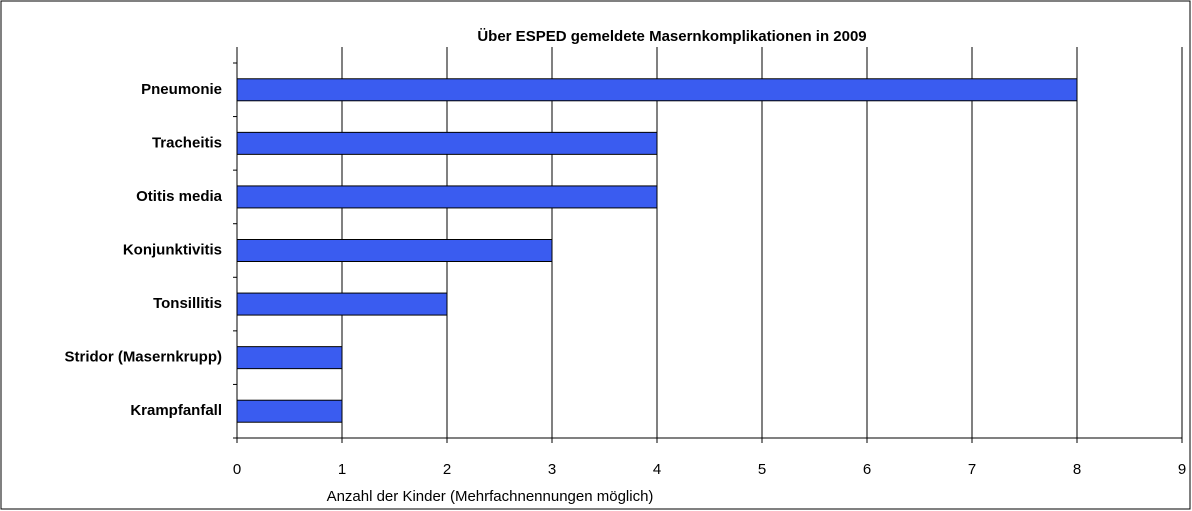  What do you see at coordinates (172, 249) in the screenshot?
I see `y-tick-label: Konjunktivitis` at bounding box center [172, 249].